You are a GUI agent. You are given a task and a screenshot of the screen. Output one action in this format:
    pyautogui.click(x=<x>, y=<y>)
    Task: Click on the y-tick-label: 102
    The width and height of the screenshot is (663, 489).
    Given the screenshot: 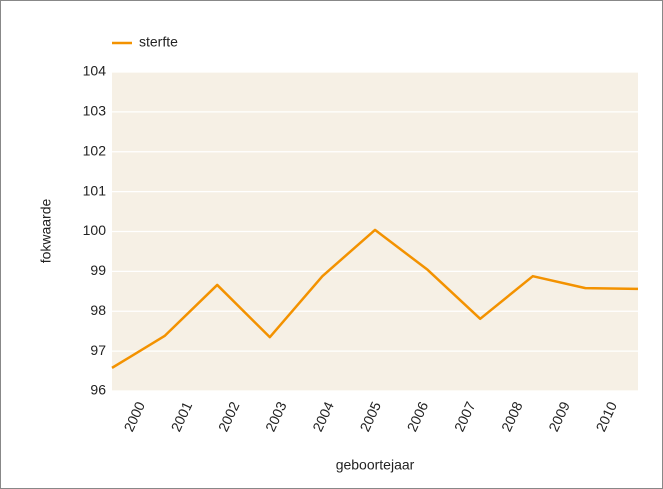 What is the action you would take?
    pyautogui.click(x=95, y=150)
    